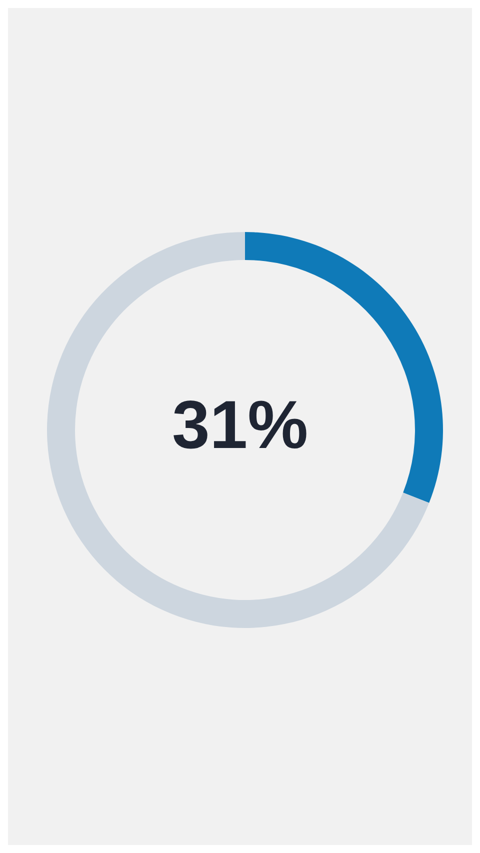 This screenshot has width=480, height=853. Describe the element at coordinates (240, 425) in the screenshot. I see `text: 31%` at that location.